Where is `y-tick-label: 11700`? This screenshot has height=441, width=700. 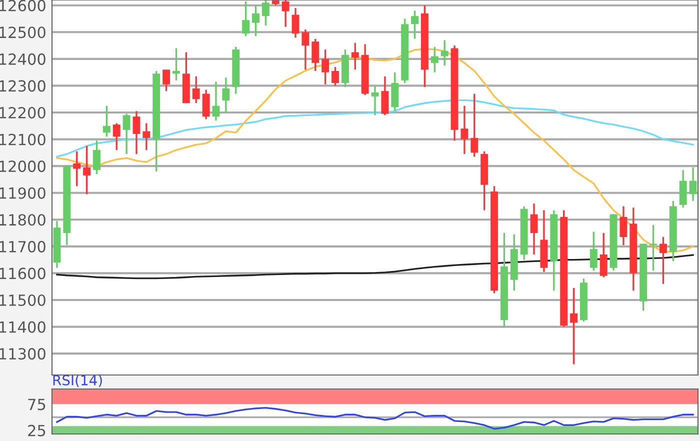 y-tick-label: 11700 is located at coordinates (23, 246).